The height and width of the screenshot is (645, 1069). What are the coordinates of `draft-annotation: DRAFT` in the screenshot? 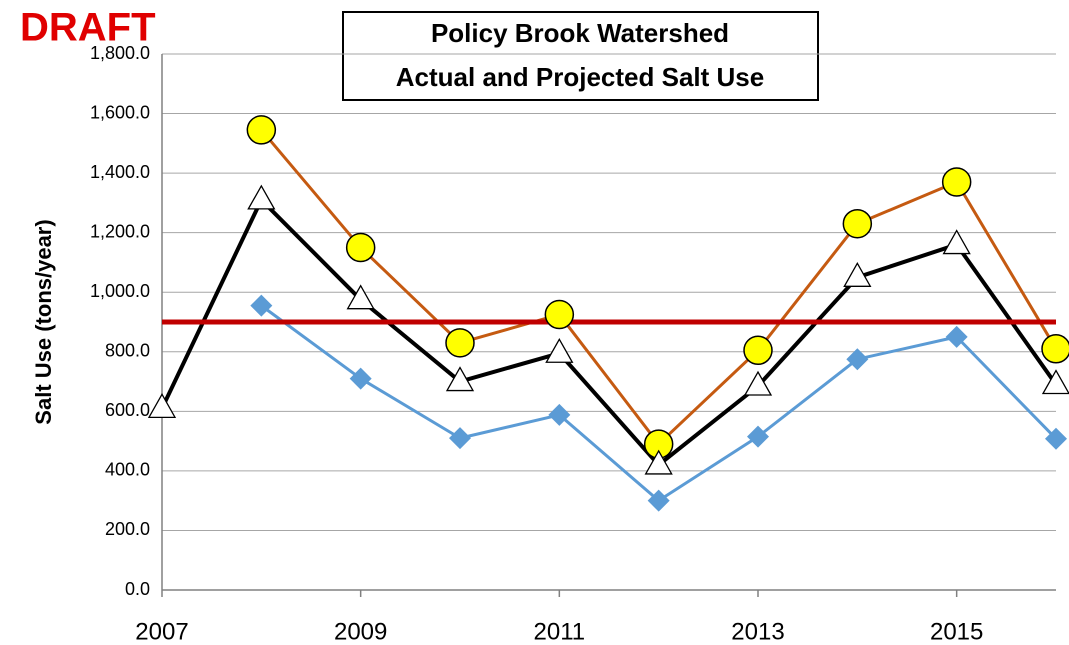 It's located at (88, 28).